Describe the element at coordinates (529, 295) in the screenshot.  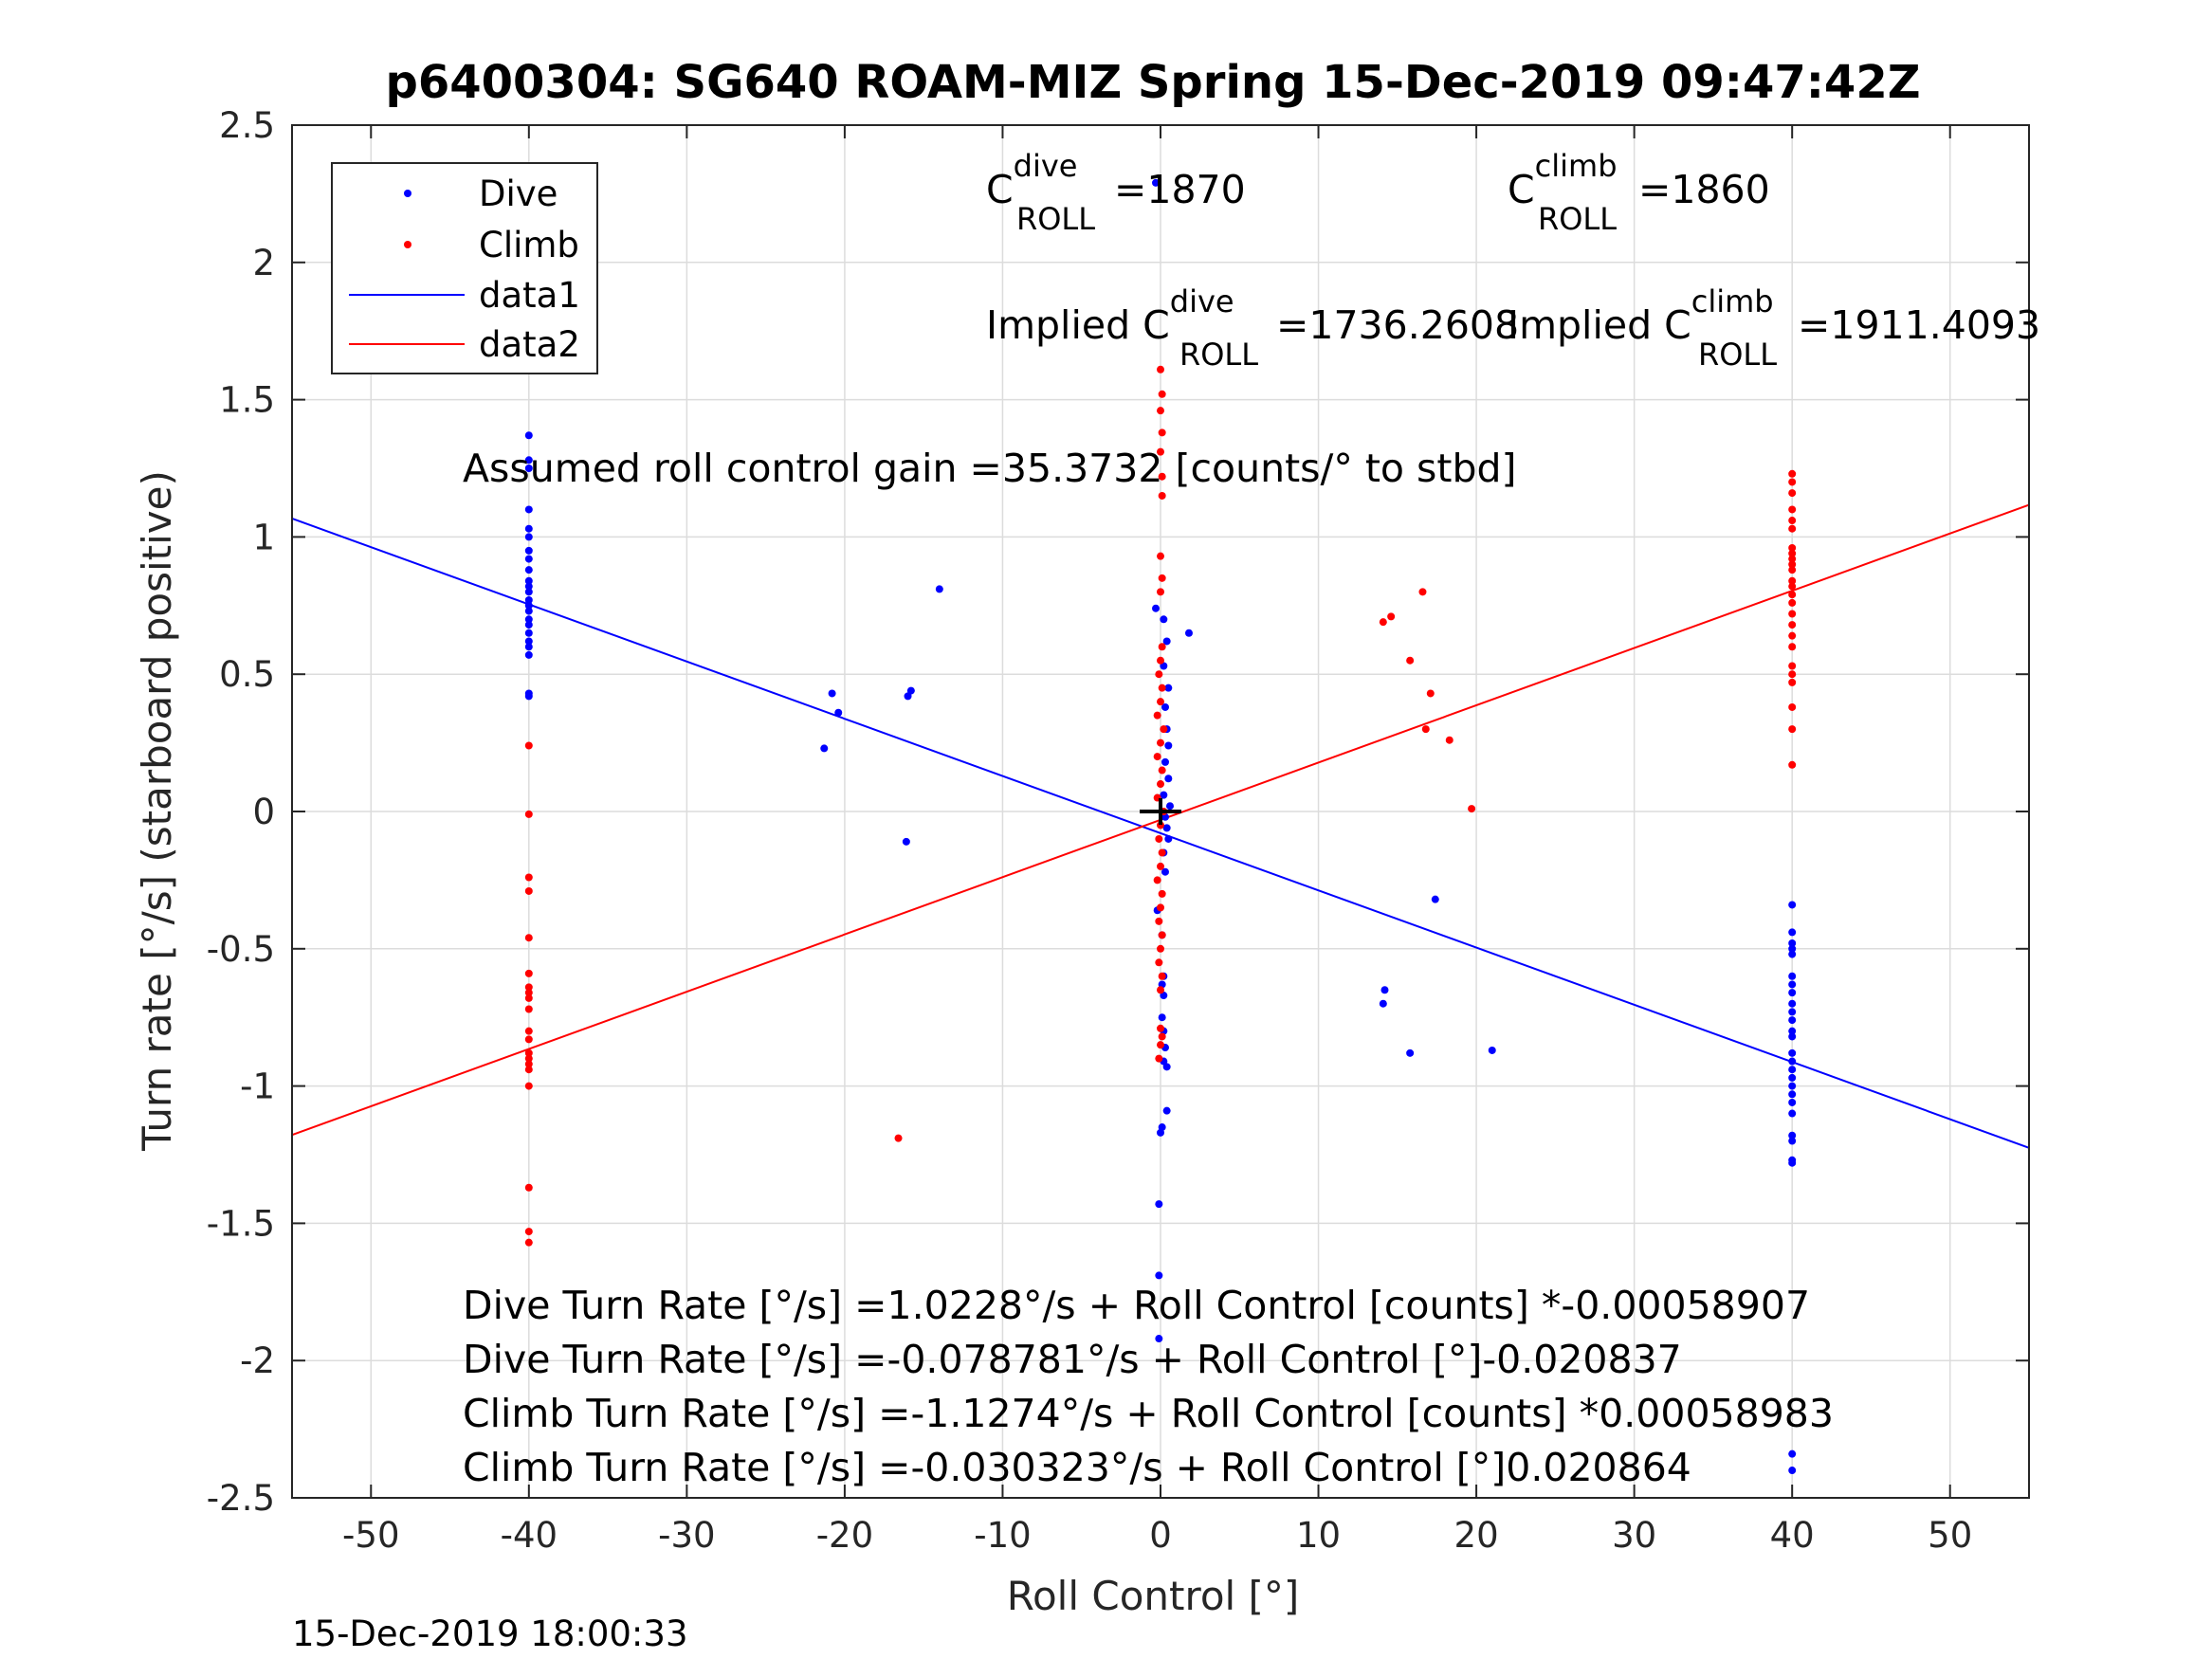
I see `legend-data1-label: data1` at that location.